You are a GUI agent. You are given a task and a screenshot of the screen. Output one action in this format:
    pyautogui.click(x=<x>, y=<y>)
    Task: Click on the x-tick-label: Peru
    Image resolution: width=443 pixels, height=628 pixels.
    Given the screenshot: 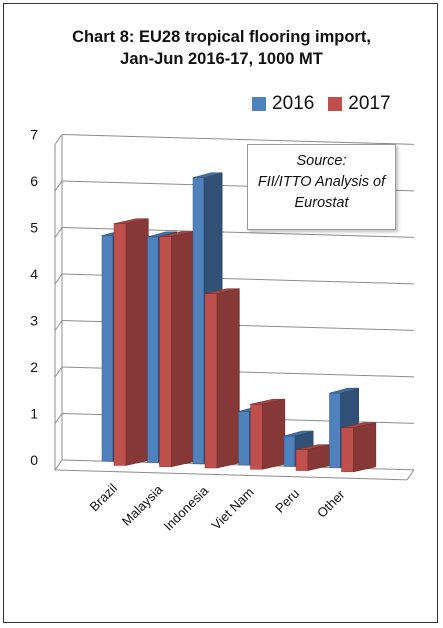 What is the action you would take?
    pyautogui.click(x=287, y=501)
    